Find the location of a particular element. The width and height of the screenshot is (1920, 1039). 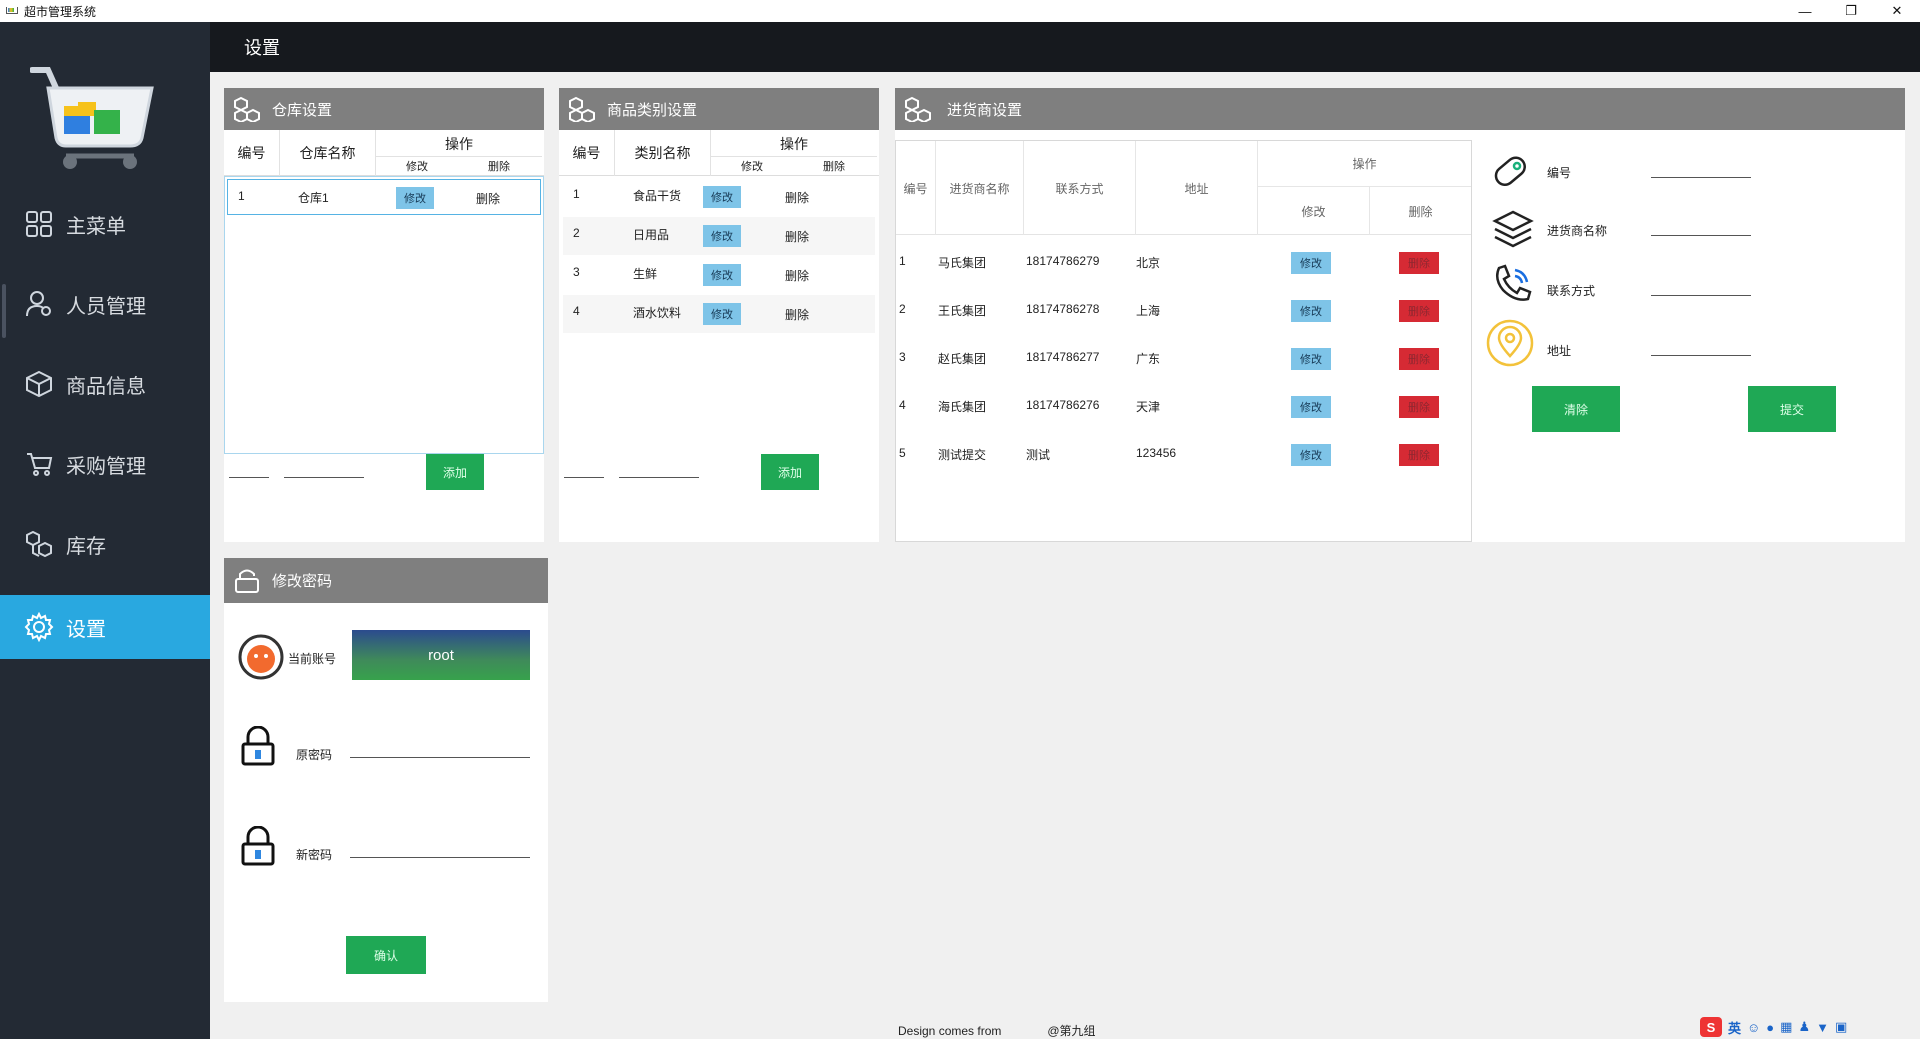

table-row: 1 马氏集团 18174786279 北京 修改 删除 is located at coordinates (1183, 264).